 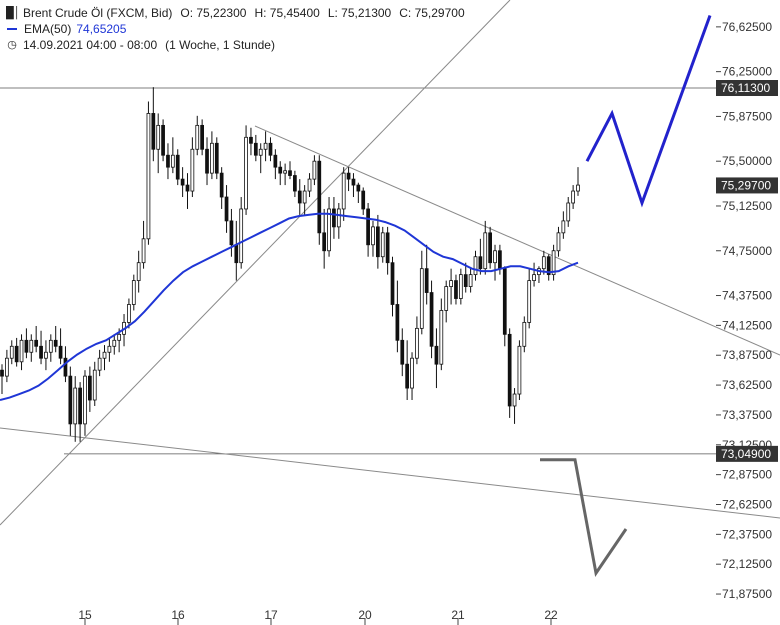 I want to click on clock-icon: ◷, so click(x=12, y=45).